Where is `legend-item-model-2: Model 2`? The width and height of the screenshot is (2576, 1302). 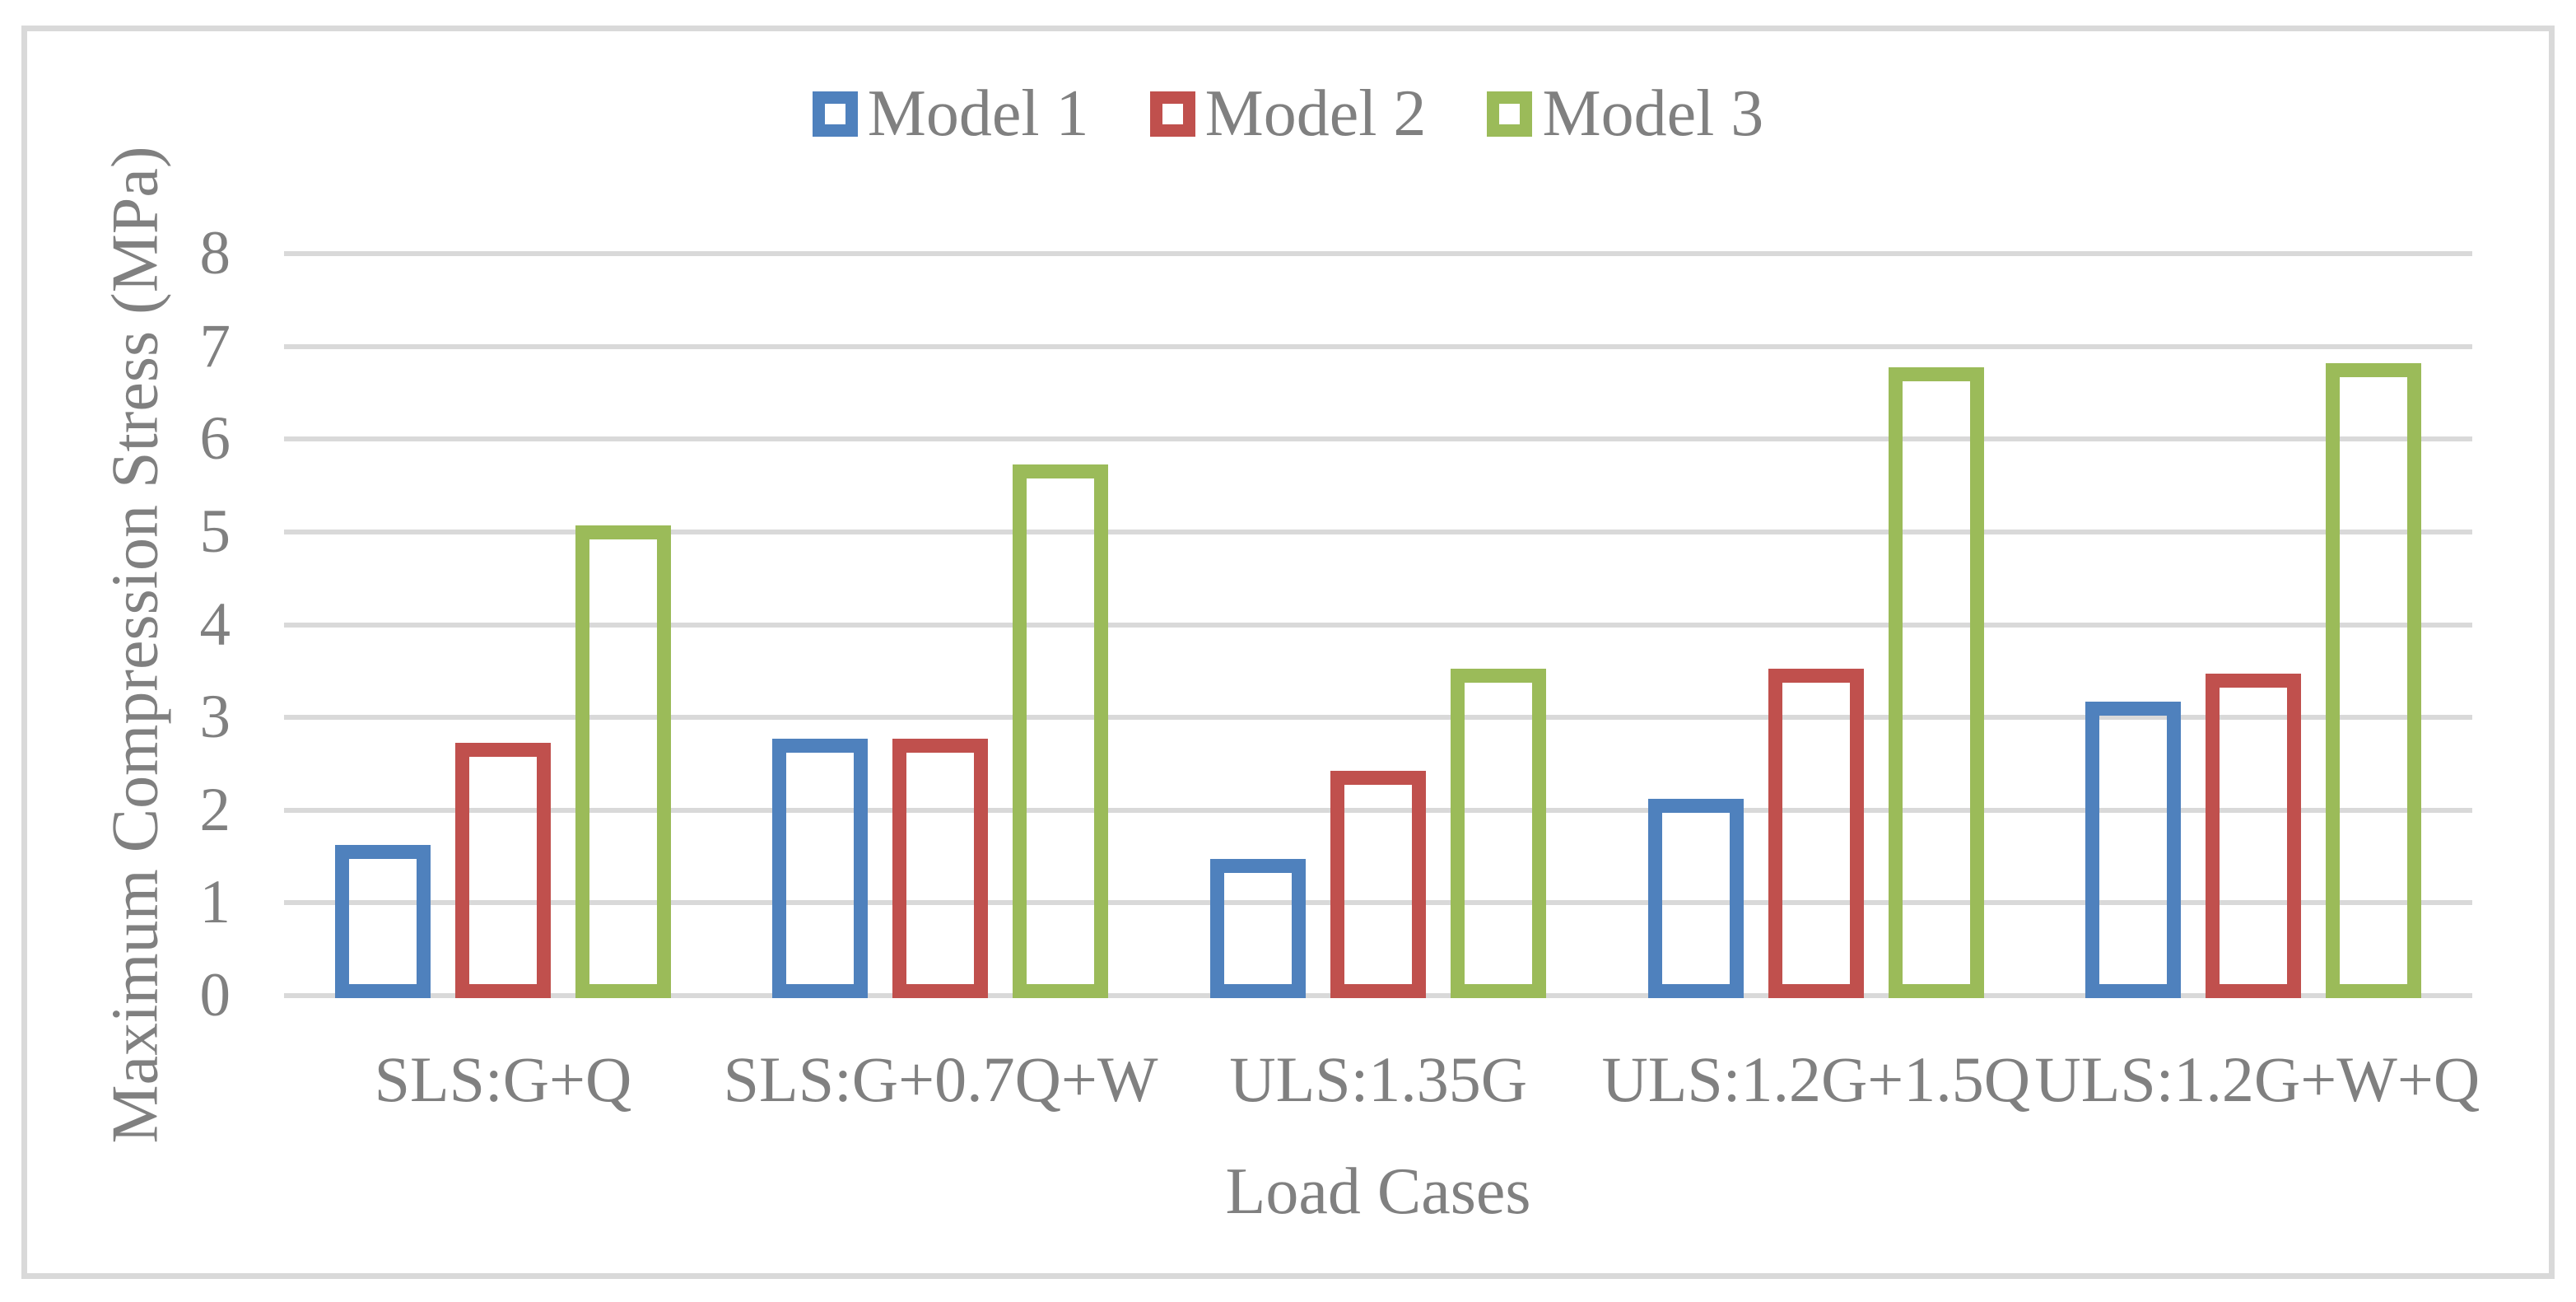
legend-item-model-2: Model 2 is located at coordinates (1288, 113).